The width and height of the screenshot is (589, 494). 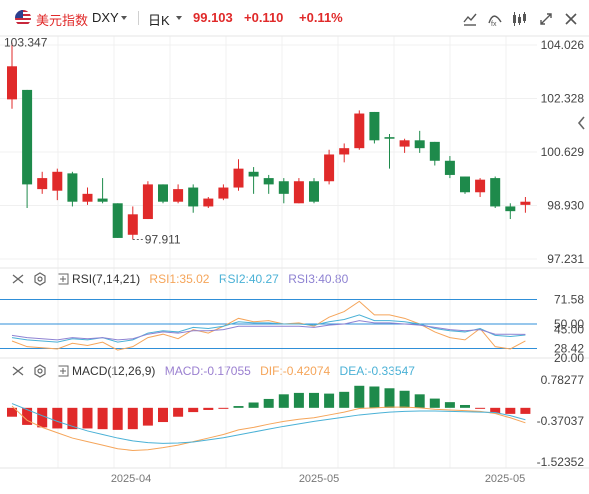 What do you see at coordinates (124, 18) in the screenshot?
I see `symbol-dropdown-icon` at bounding box center [124, 18].